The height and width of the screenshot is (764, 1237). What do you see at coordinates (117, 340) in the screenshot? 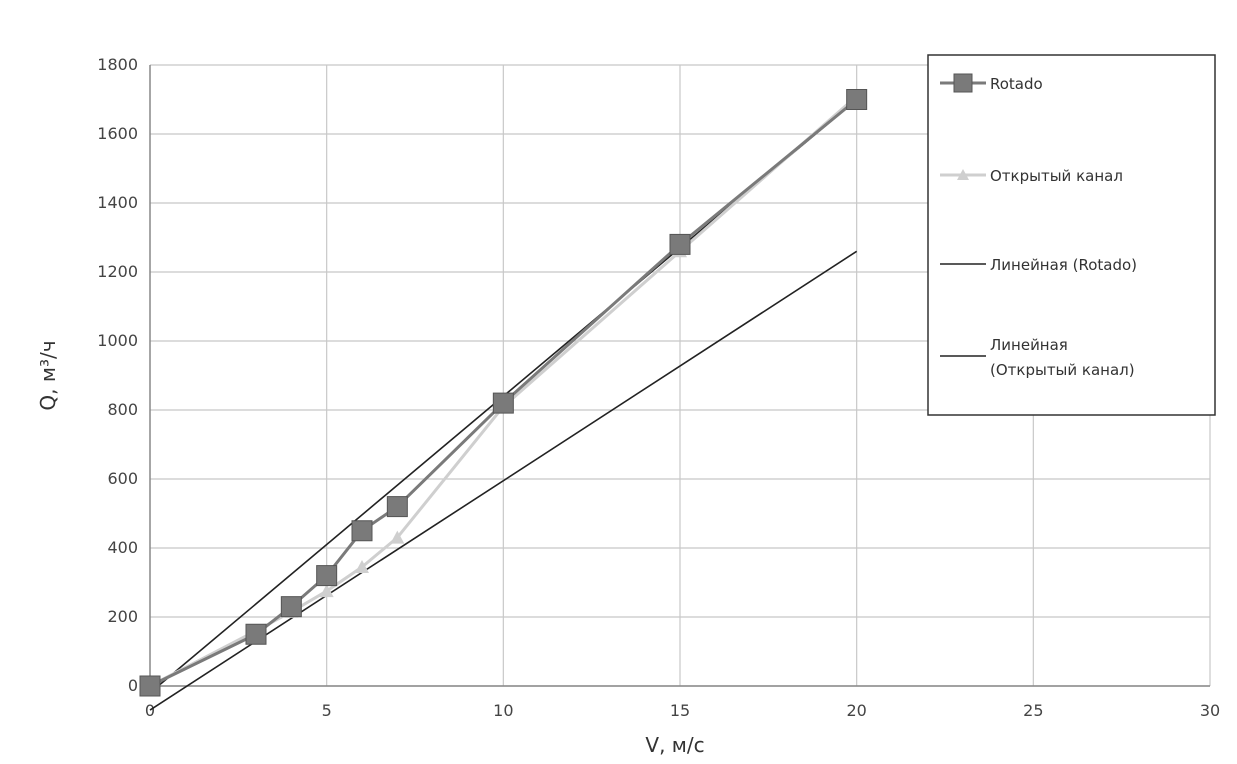
I see `y-tick-label: 1000` at bounding box center [117, 340].